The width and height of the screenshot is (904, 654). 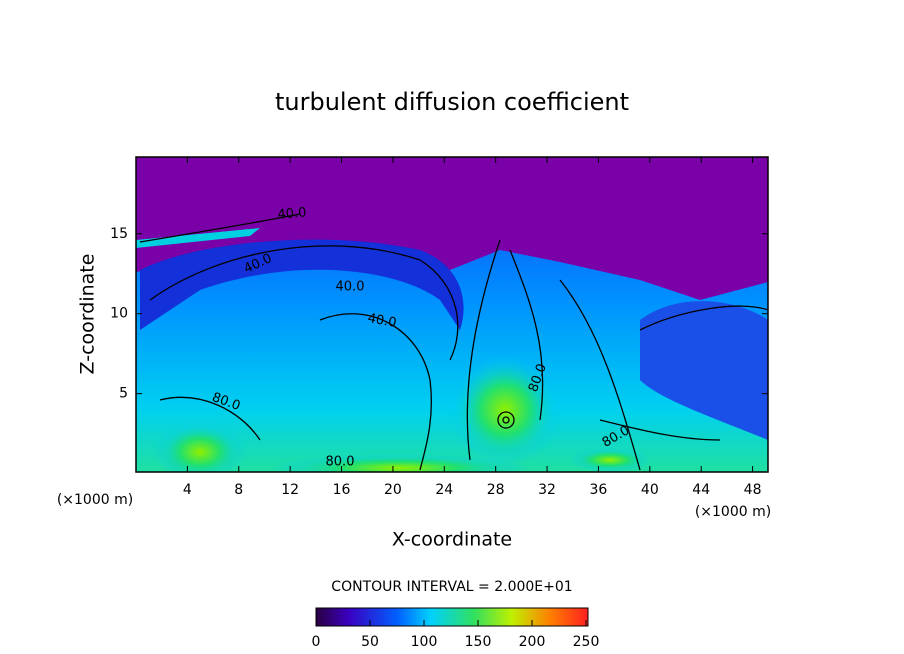 I want to click on colorbar-title: CONTOUR INTERVAL = 2.000E+01, so click(x=451, y=587).